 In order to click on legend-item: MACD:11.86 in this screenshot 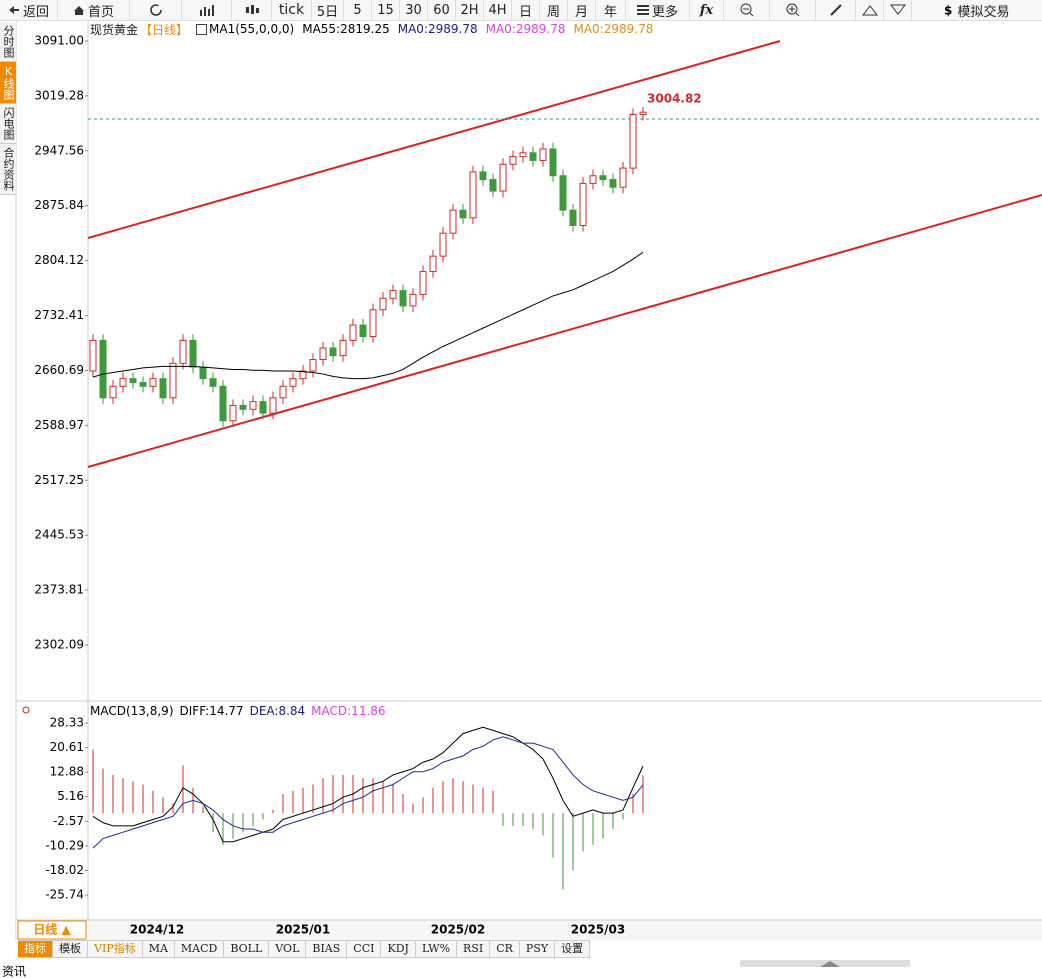, I will do `click(348, 711)`.